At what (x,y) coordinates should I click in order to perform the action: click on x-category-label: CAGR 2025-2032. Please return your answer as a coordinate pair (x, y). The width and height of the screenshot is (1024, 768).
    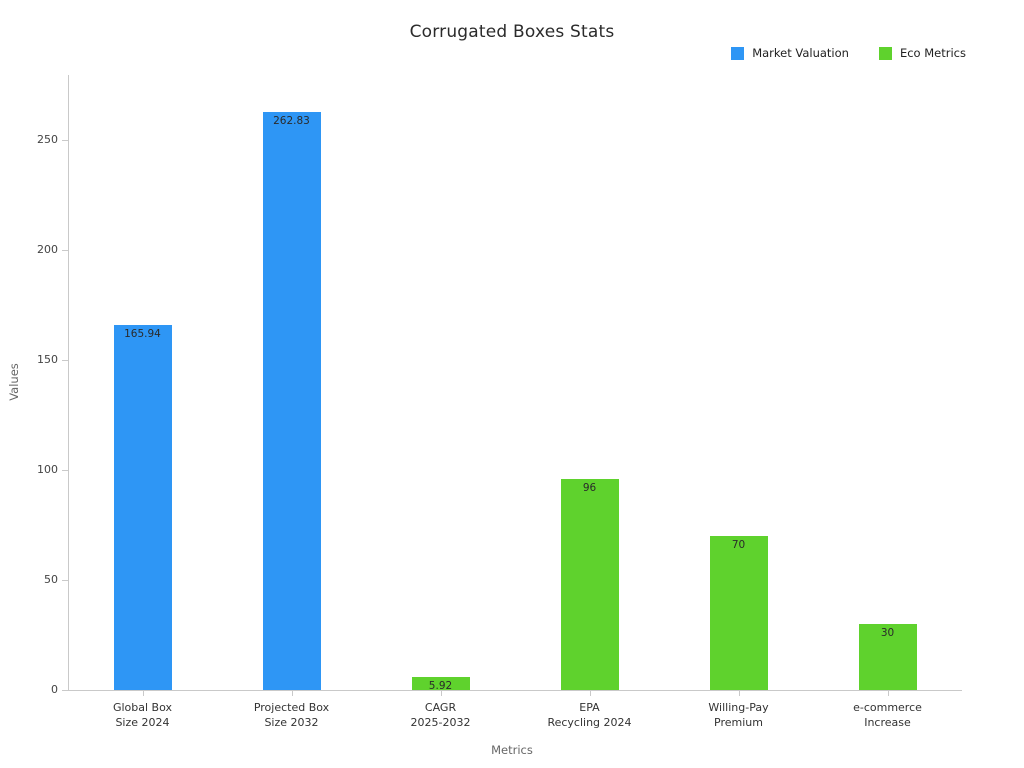
    Looking at the image, I should click on (440, 715).